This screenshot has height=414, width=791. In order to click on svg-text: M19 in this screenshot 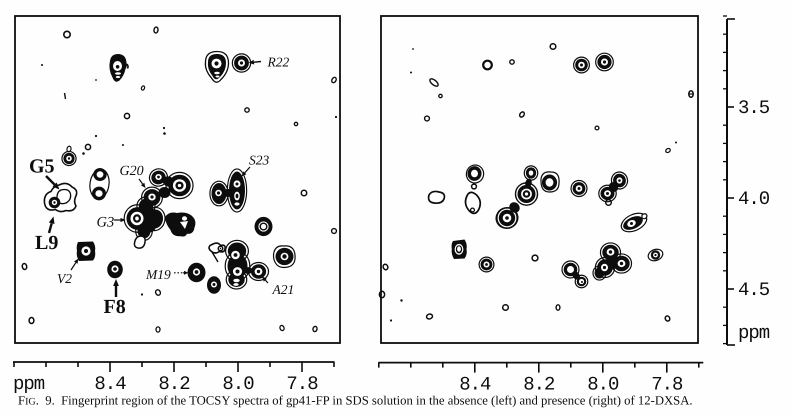, I will do `click(158, 274)`.